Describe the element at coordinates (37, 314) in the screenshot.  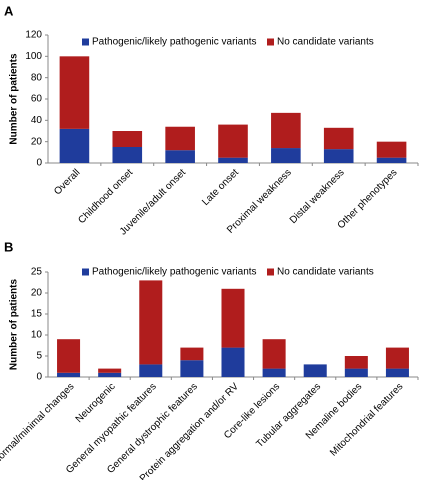
I see `y-tick-label: 15` at that location.